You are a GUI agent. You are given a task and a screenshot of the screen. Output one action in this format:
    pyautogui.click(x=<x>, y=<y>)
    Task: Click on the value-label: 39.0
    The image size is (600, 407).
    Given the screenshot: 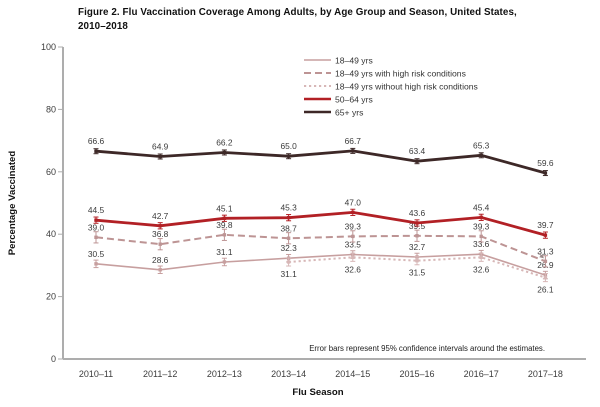 What is the action you would take?
    pyautogui.click(x=96, y=227)
    